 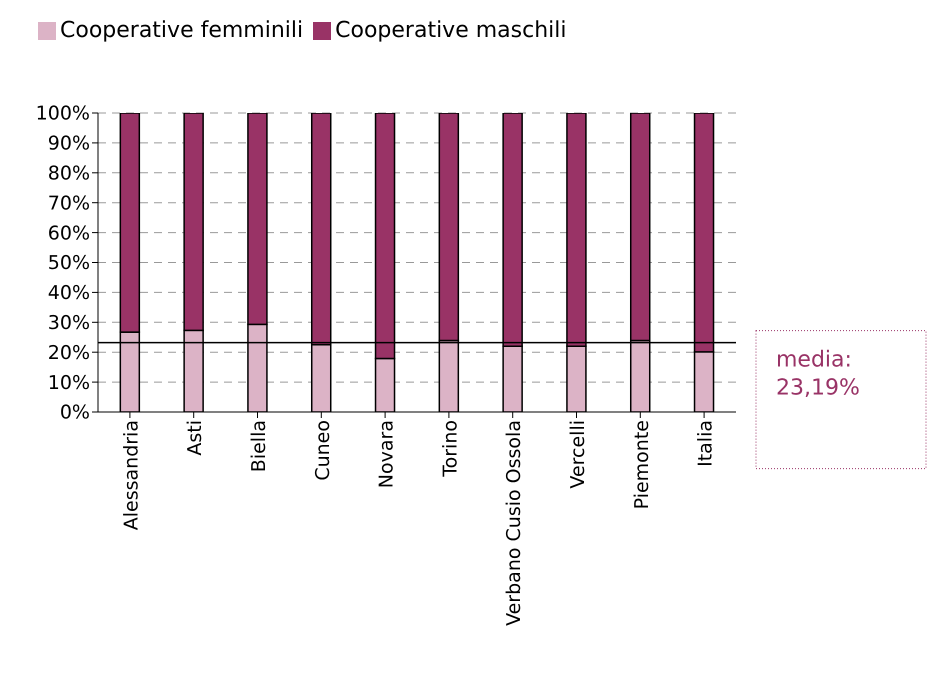 What do you see at coordinates (818, 374) in the screenshot?
I see `ref-line-label: media: 23,19%` at bounding box center [818, 374].